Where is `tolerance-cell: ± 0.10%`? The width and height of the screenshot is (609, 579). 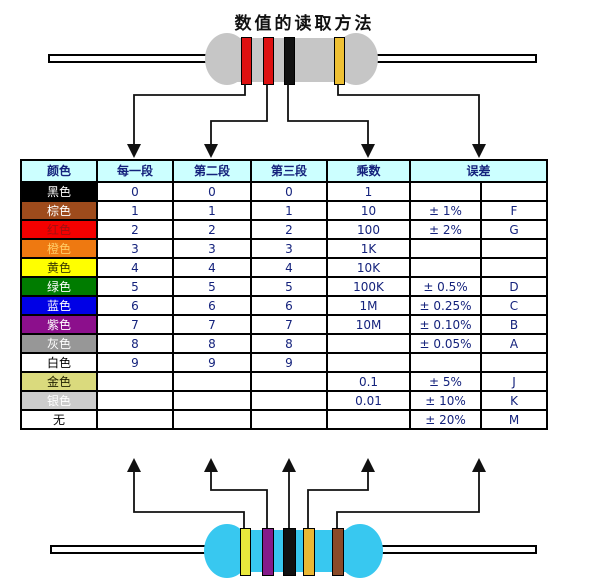 tolerance-cell: ± 0.10% is located at coordinates (445, 324).